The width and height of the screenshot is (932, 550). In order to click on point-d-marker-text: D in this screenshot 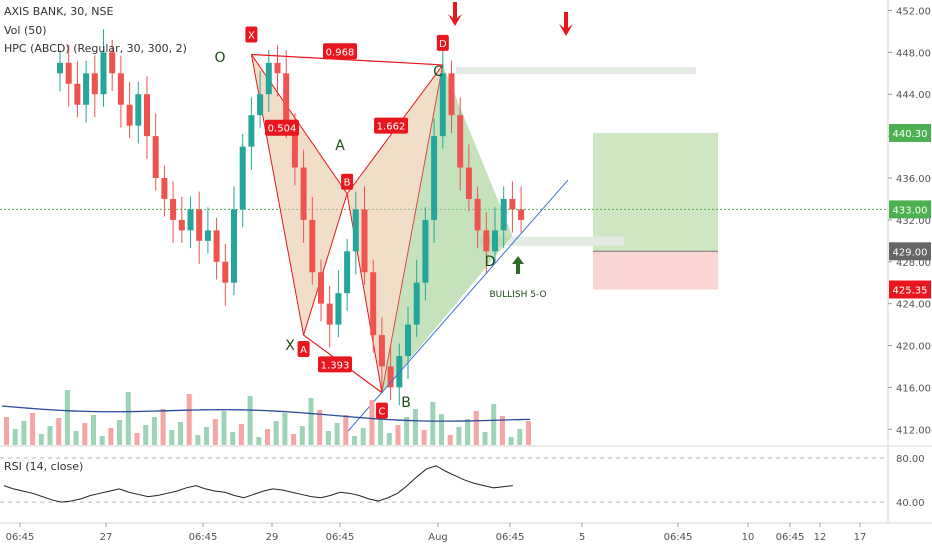, I will do `click(443, 44)`.